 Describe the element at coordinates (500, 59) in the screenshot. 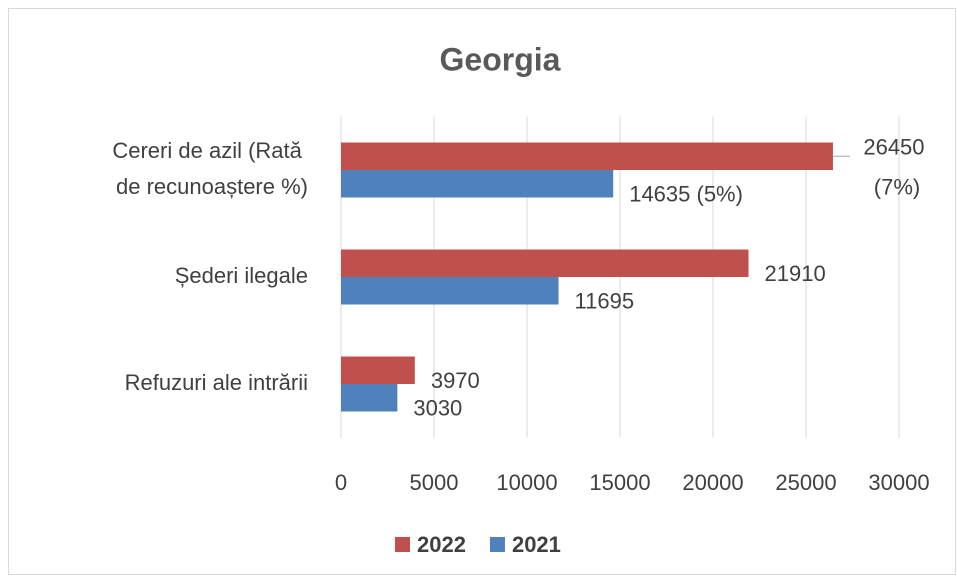

I see `chart-title: Georgia` at that location.